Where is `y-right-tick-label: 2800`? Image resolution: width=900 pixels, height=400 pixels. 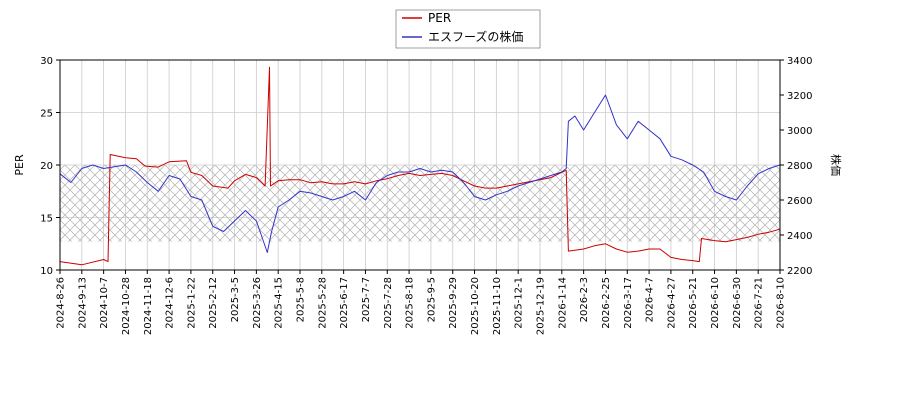
y-right-tick-label: 2800 is located at coordinates (799, 166).